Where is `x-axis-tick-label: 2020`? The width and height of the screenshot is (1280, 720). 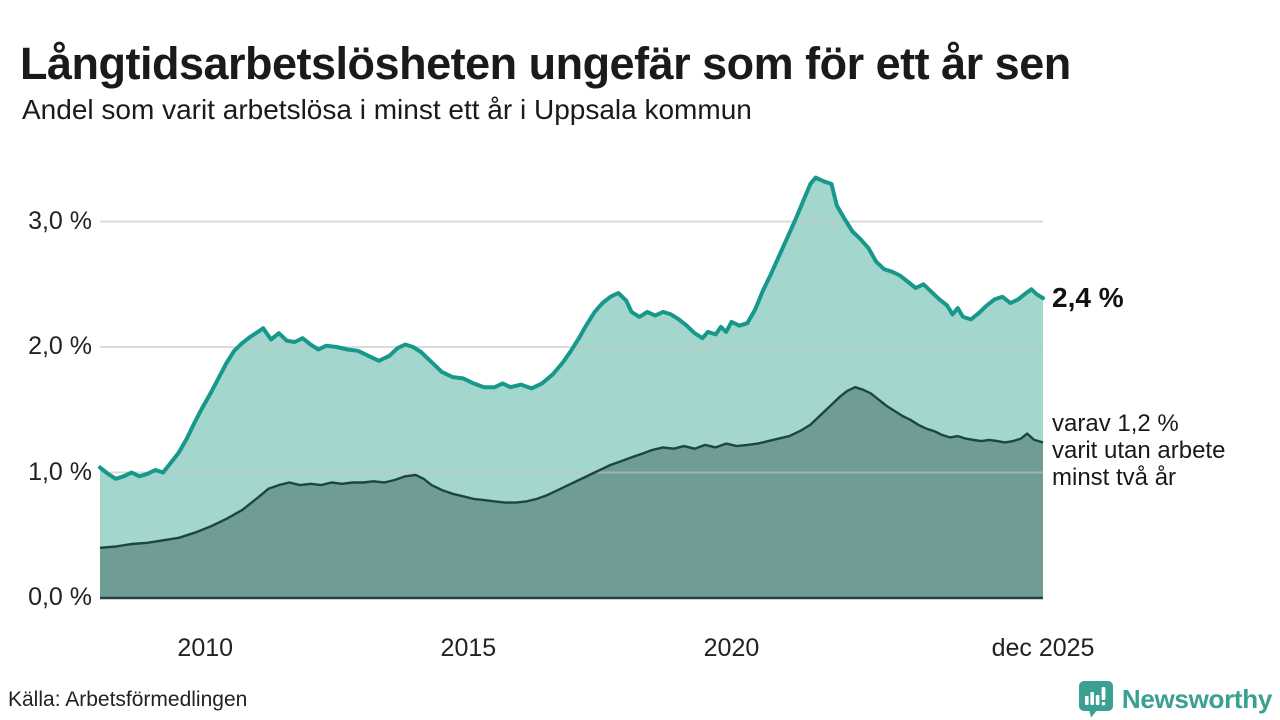
x-axis-tick-label: 2020 is located at coordinates (731, 648).